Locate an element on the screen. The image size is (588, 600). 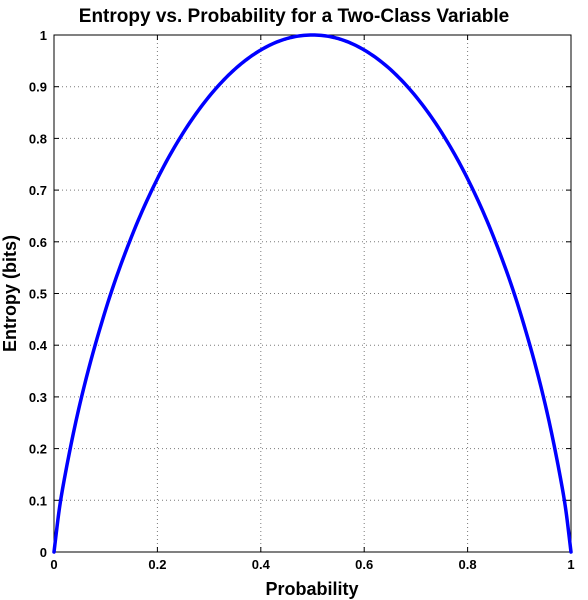
y-tick-label: 0.7 is located at coordinates (38, 190).